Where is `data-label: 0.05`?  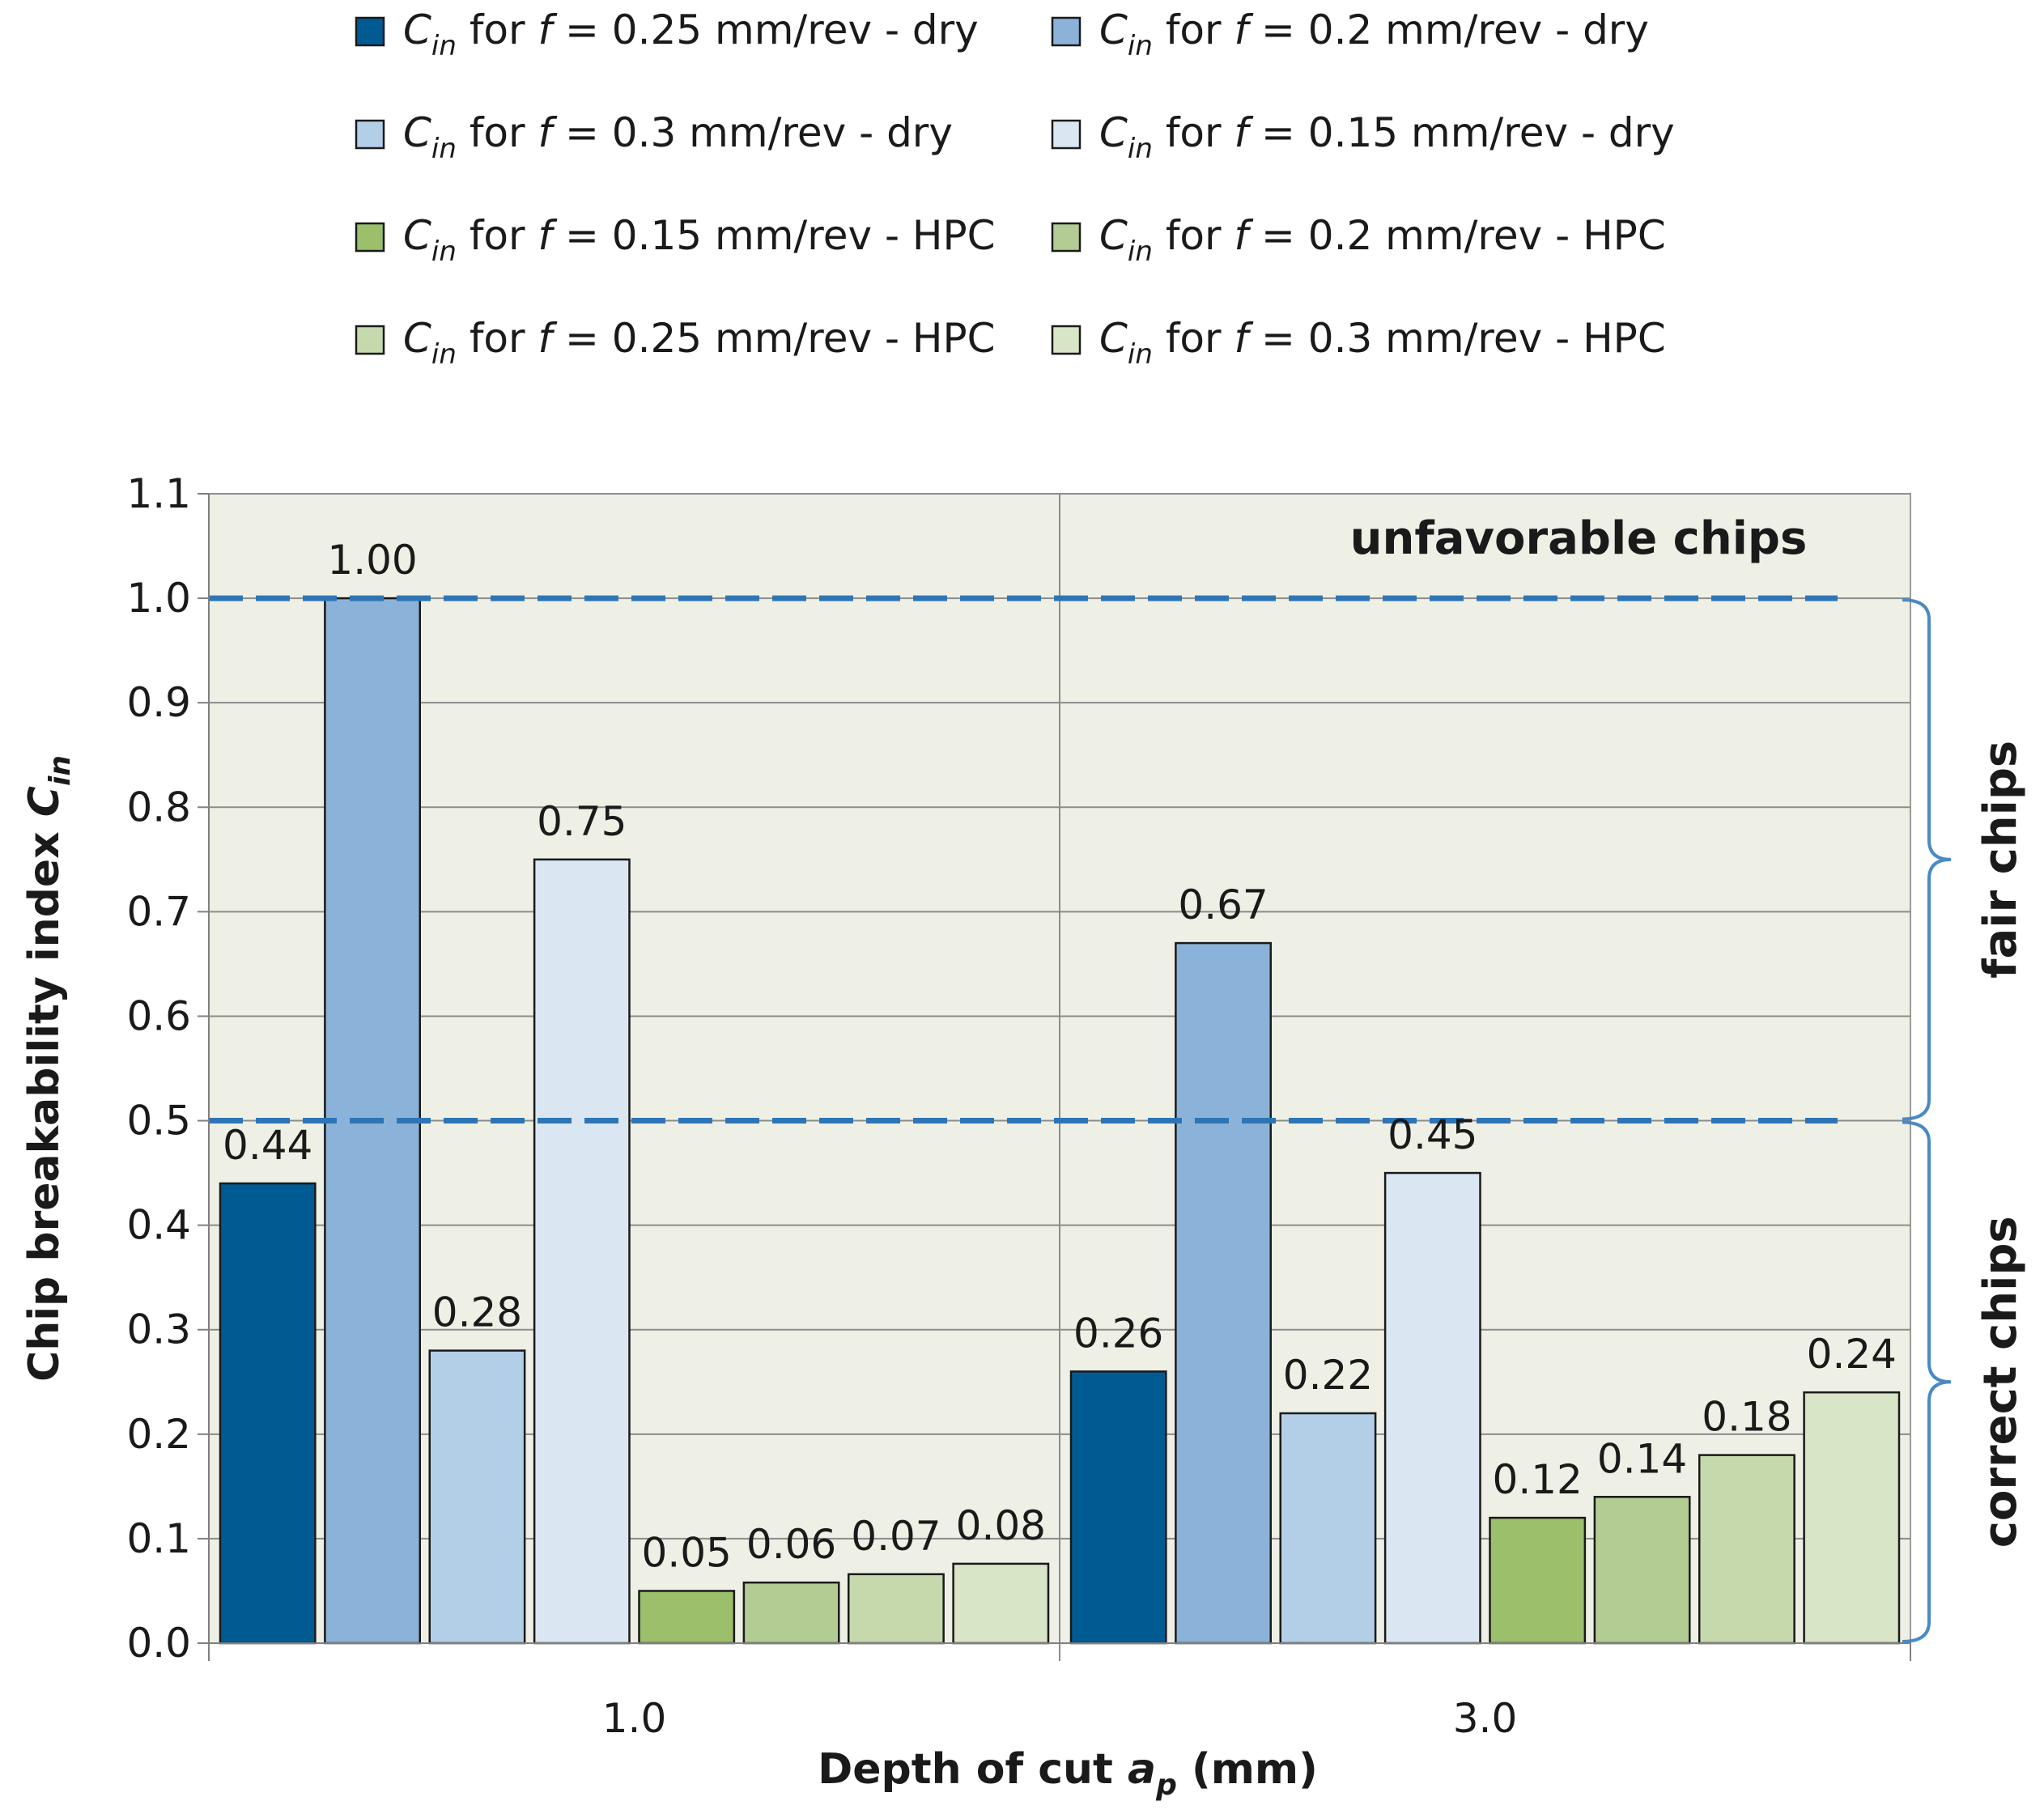 data-label: 0.05 is located at coordinates (687, 1553).